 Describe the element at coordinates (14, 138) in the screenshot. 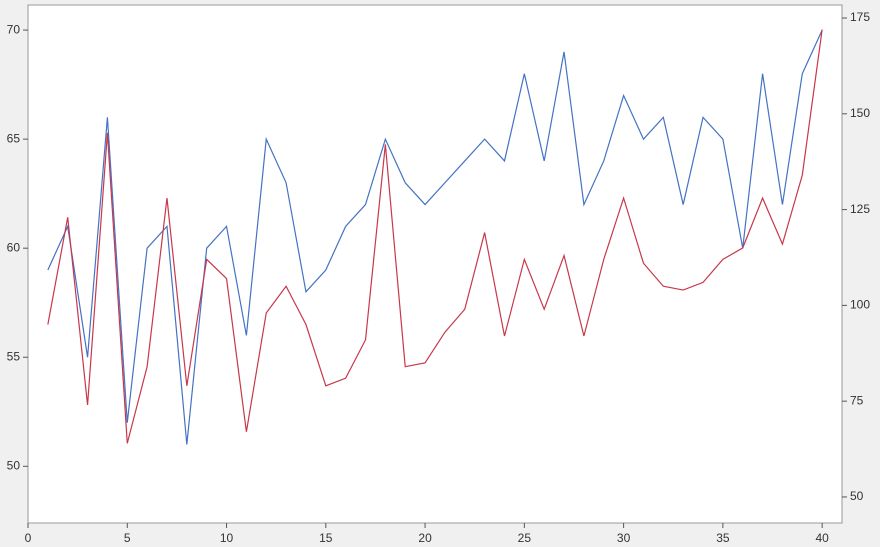

I see `y-tick-label: 65` at that location.